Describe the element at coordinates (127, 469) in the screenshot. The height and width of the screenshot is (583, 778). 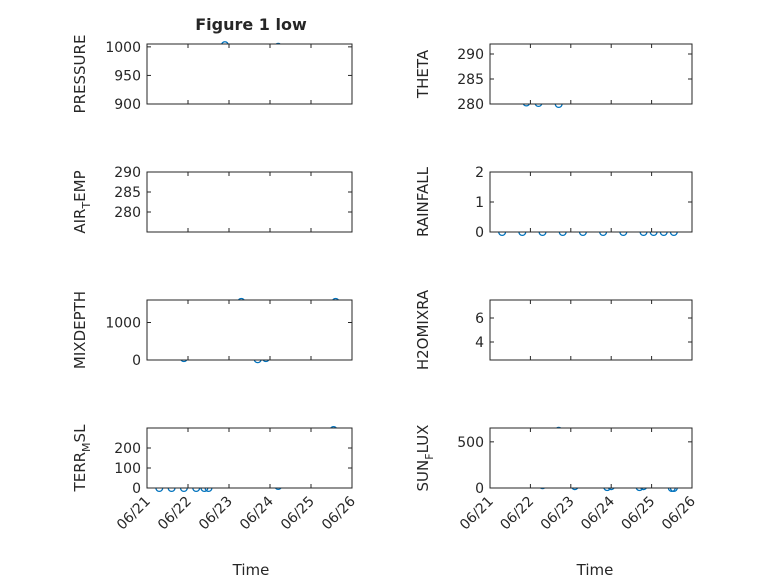
I see `y-tick-label: 100` at that location.